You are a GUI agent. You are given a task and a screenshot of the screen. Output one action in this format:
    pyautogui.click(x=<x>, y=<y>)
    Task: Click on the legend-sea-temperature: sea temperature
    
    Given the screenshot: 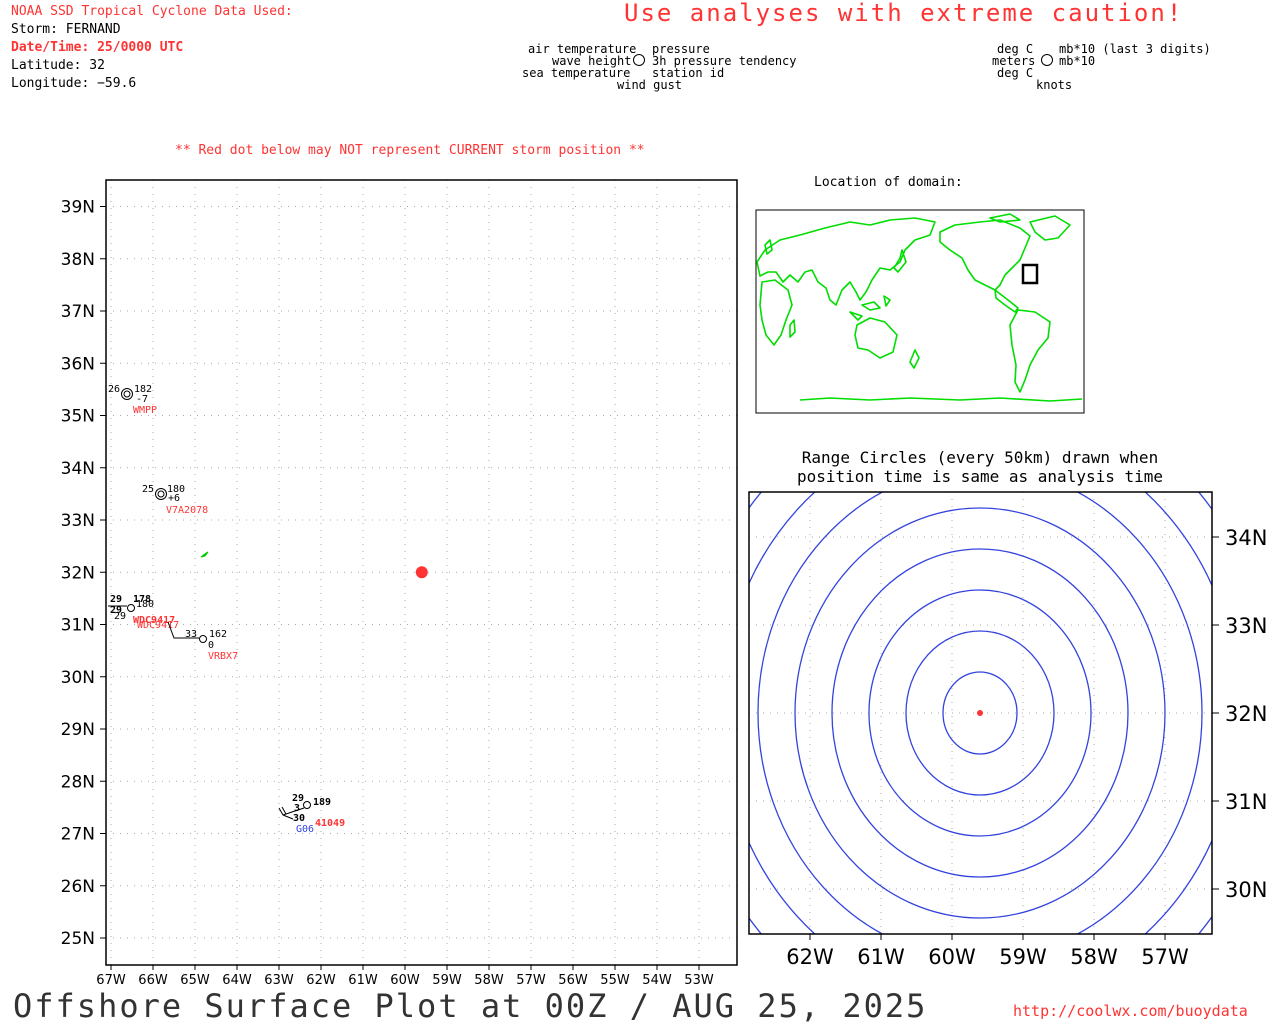 What is the action you would take?
    pyautogui.click(x=576, y=73)
    